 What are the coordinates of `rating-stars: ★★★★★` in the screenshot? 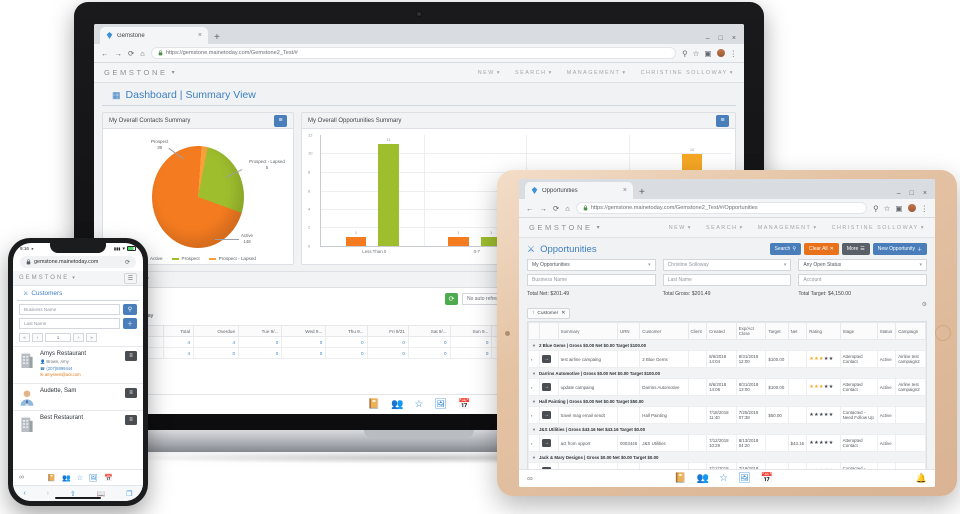 It's located at (821, 443).